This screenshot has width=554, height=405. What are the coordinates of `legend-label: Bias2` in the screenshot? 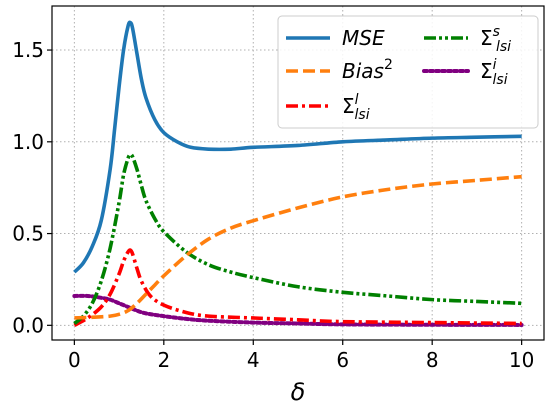 It's located at (367, 70).